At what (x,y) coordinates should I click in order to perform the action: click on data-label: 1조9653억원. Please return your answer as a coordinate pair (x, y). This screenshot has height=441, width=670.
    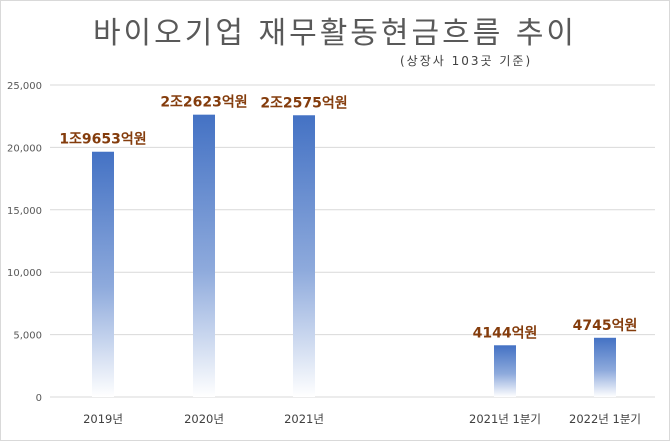
    Looking at the image, I should click on (102, 140).